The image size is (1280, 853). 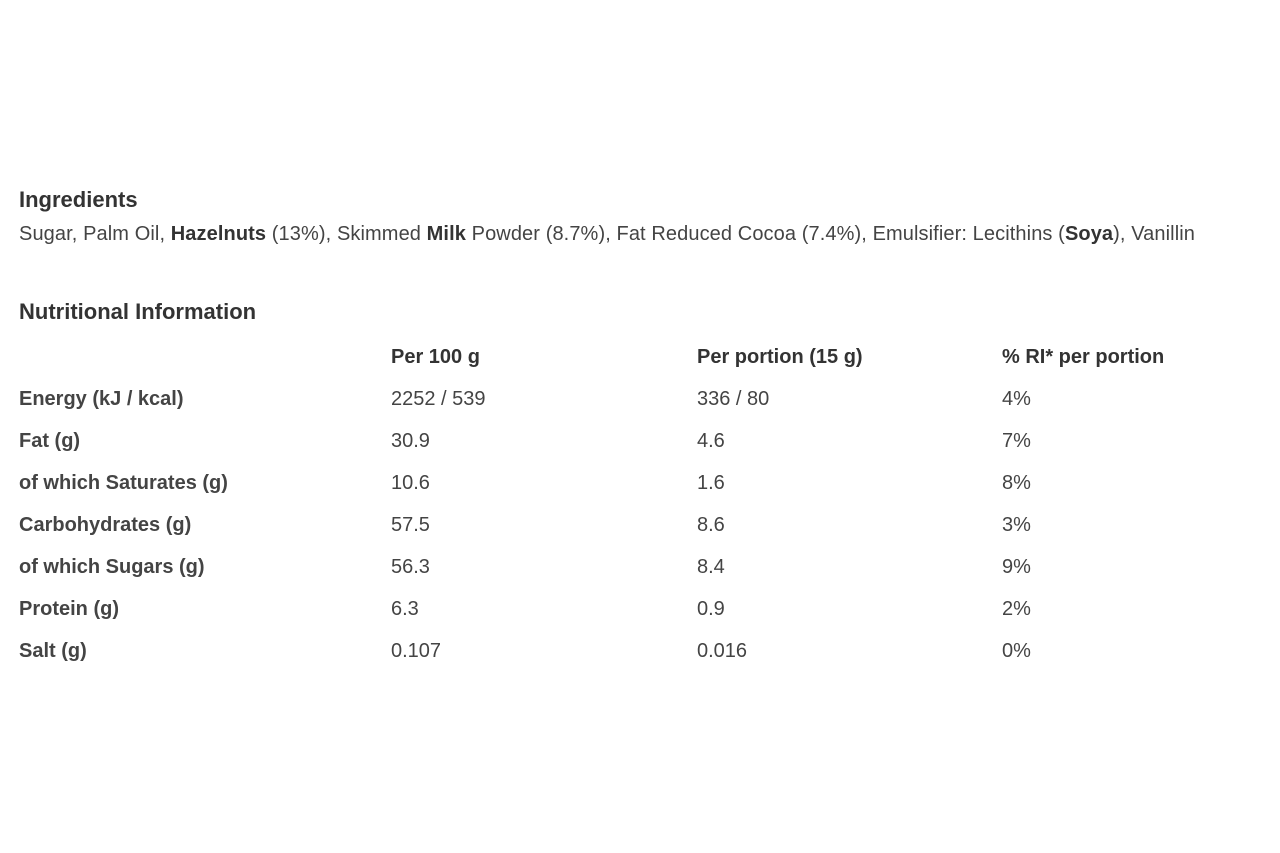 I want to click on ingredients-allergen: Milk, so click(x=446, y=234).